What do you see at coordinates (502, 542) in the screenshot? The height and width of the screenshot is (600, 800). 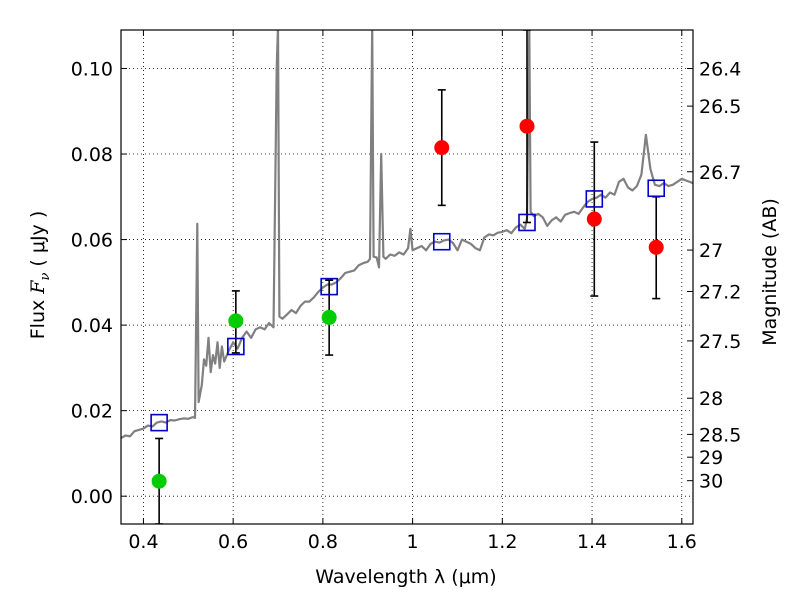 I see `x-tick-label: 1.2` at bounding box center [502, 542].